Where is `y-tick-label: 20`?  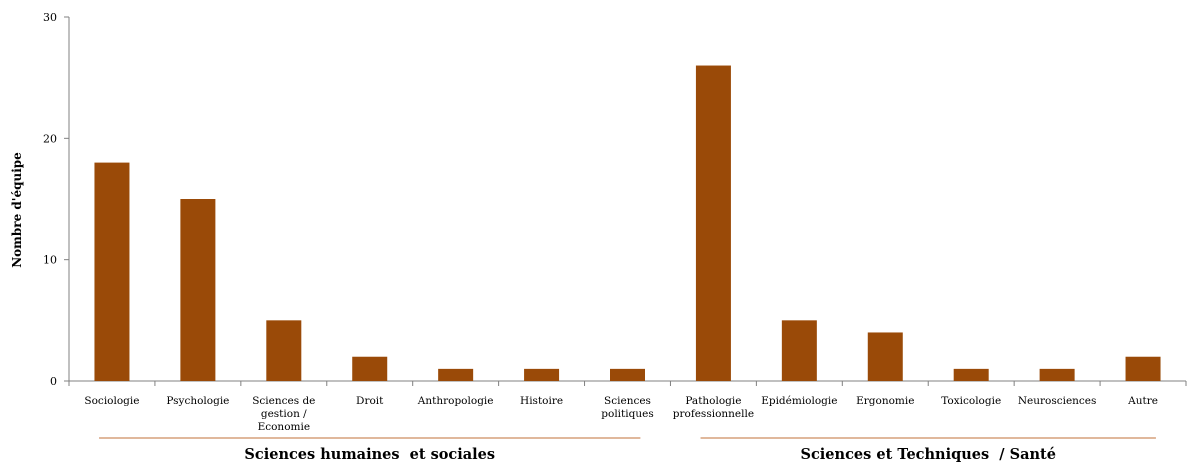
y-tick-label: 20 is located at coordinates (50, 138).